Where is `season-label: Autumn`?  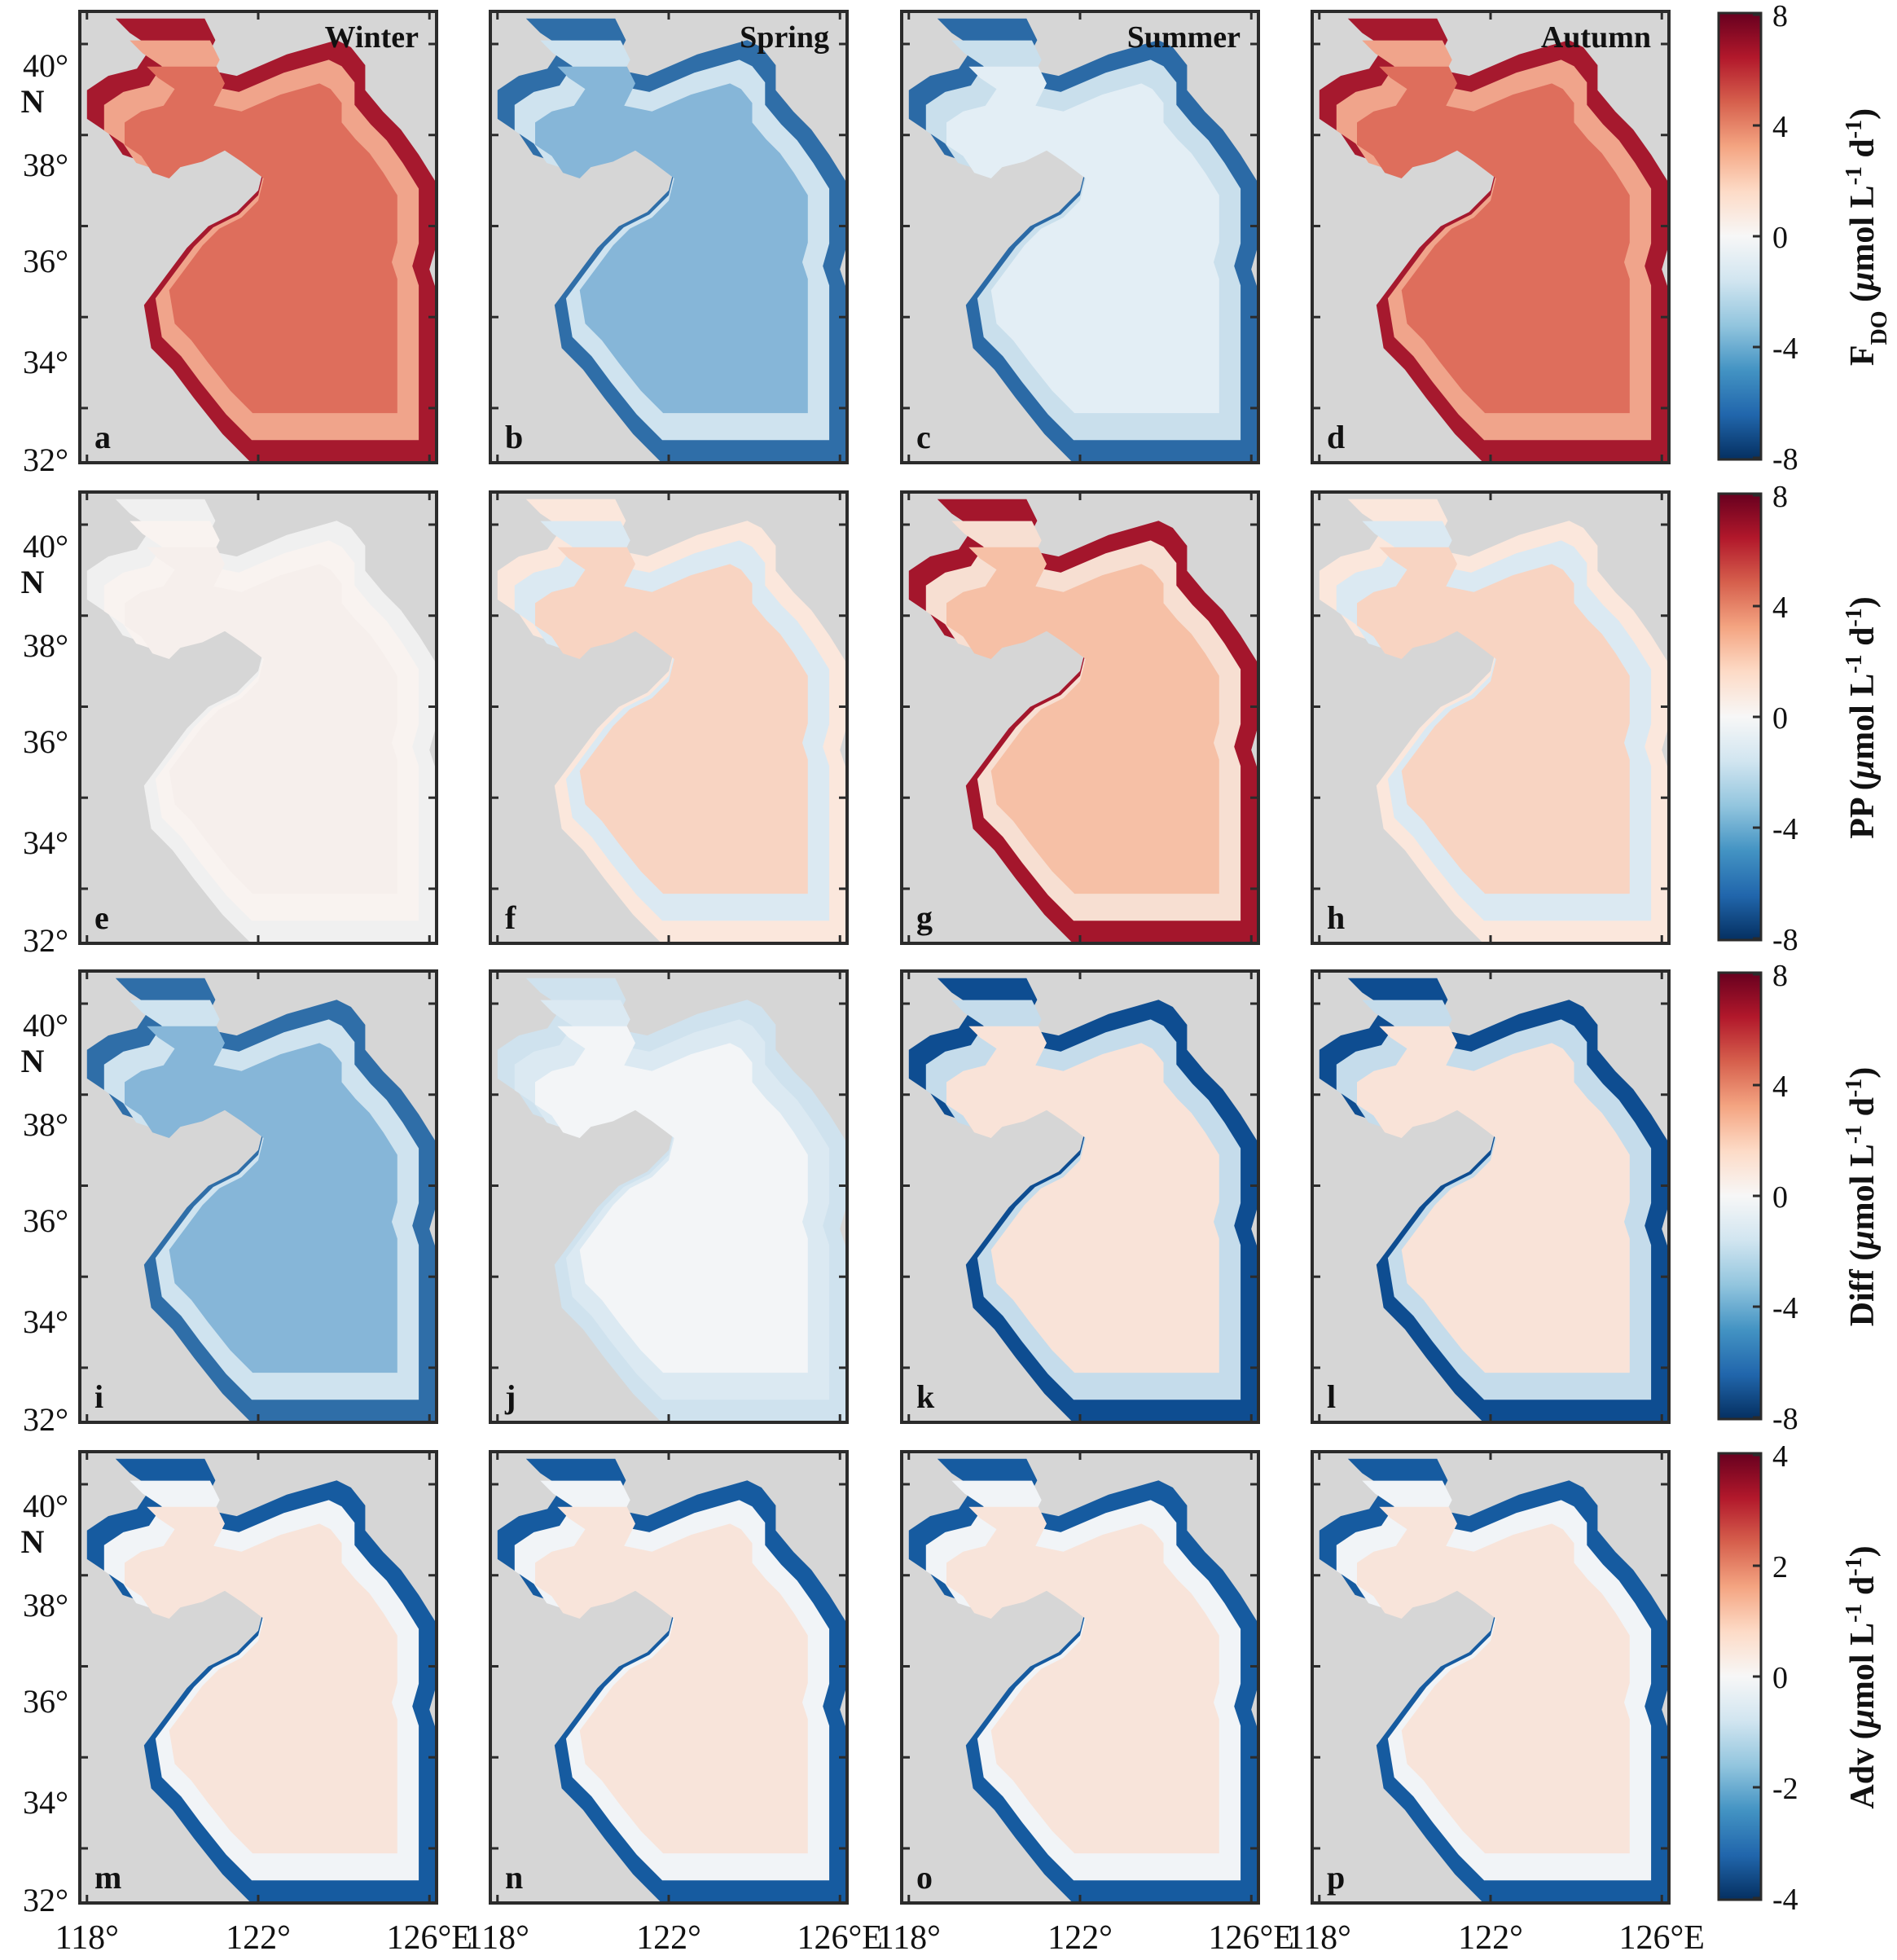
season-label: Autumn is located at coordinates (1596, 37).